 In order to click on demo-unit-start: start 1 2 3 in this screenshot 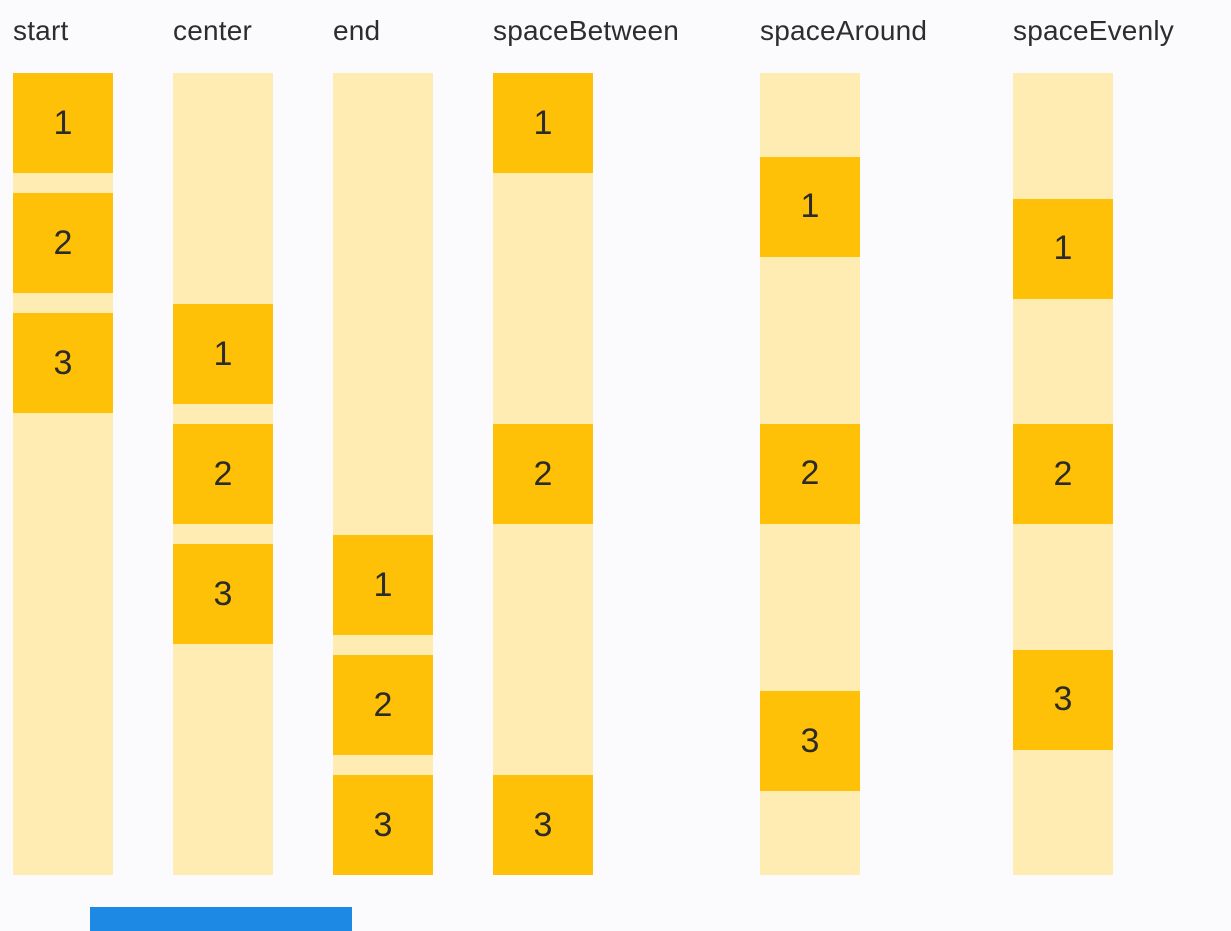, I will do `click(63, 437)`.